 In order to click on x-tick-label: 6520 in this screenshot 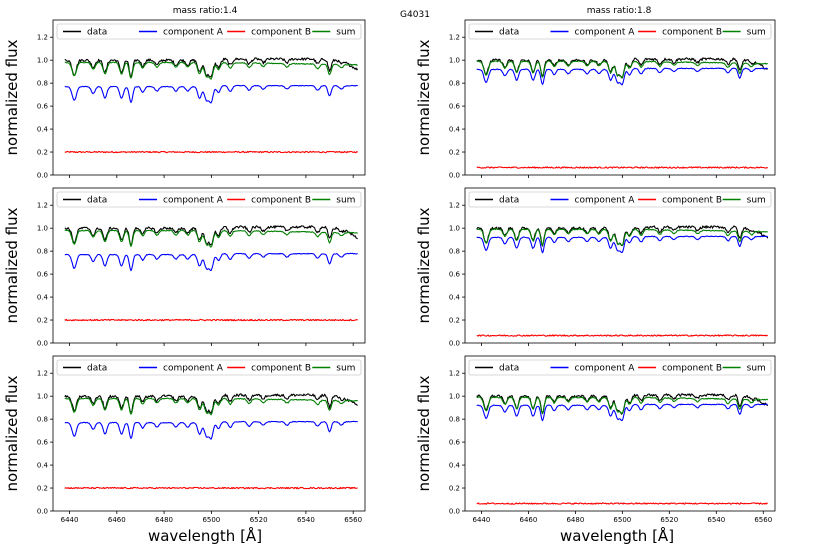, I will do `click(669, 520)`.